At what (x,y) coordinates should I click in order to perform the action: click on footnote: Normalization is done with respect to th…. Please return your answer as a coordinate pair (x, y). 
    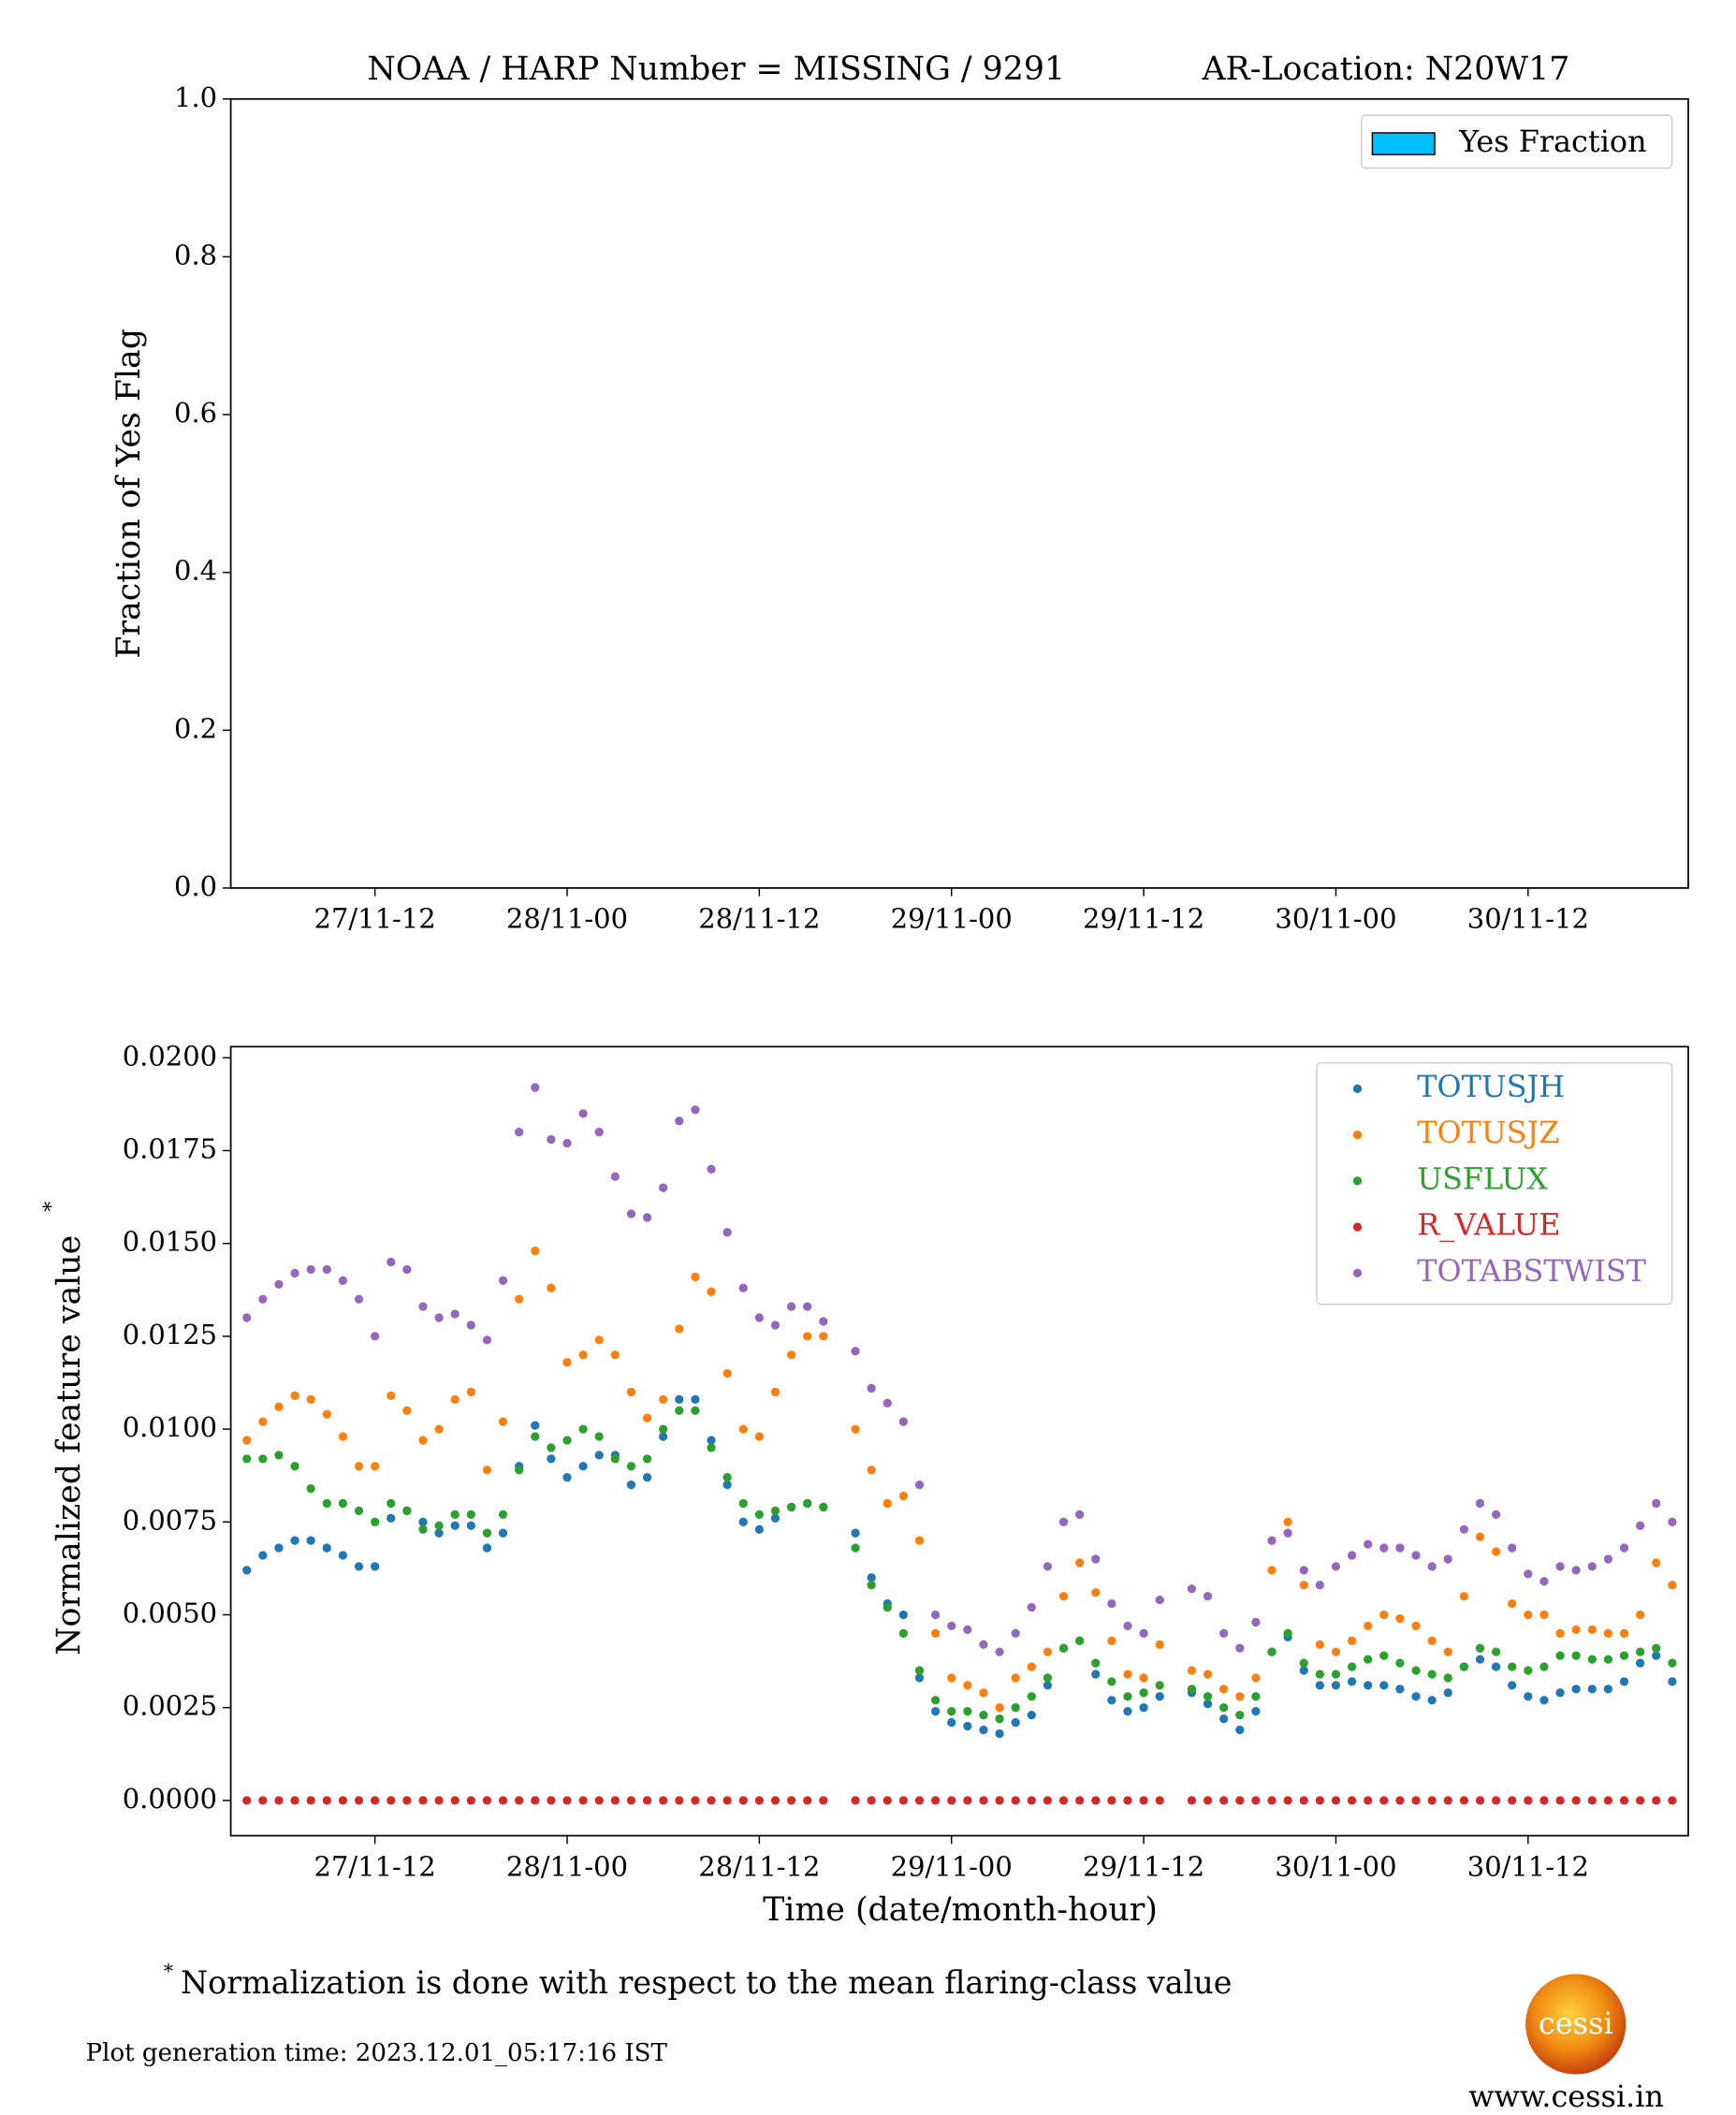
    Looking at the image, I should click on (706, 1982).